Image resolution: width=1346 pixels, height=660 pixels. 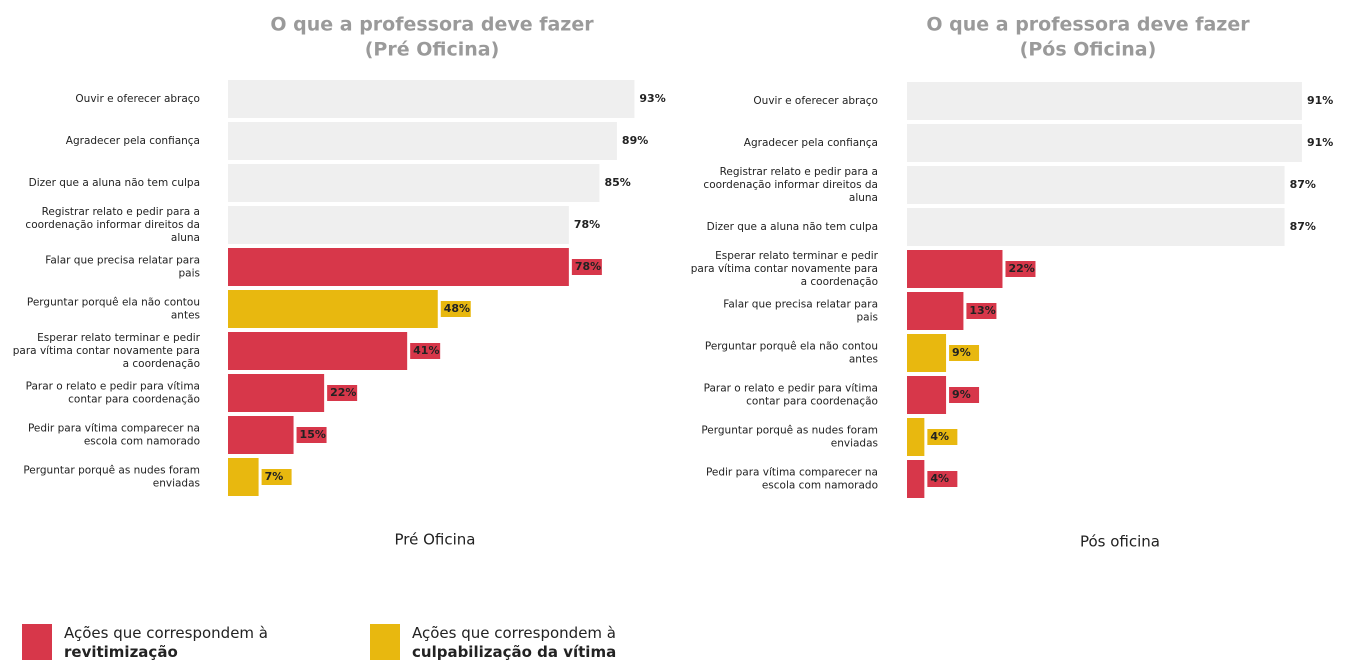 What do you see at coordinates (514, 651) in the screenshot?
I see `legend-bold: culpabilização da vítima` at bounding box center [514, 651].